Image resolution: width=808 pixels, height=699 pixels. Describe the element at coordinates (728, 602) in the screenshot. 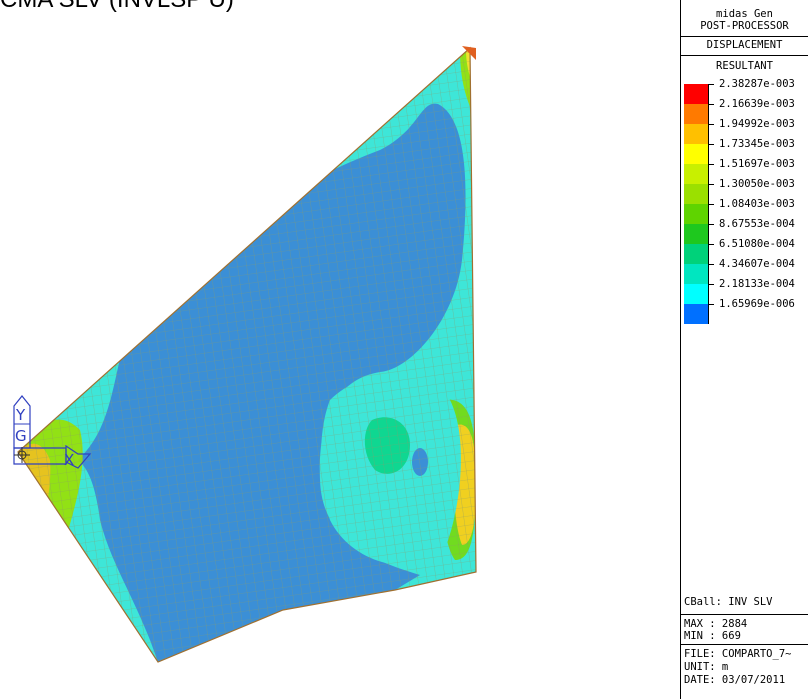

I see `legend-load-case: CBall: INV SLV` at that location.